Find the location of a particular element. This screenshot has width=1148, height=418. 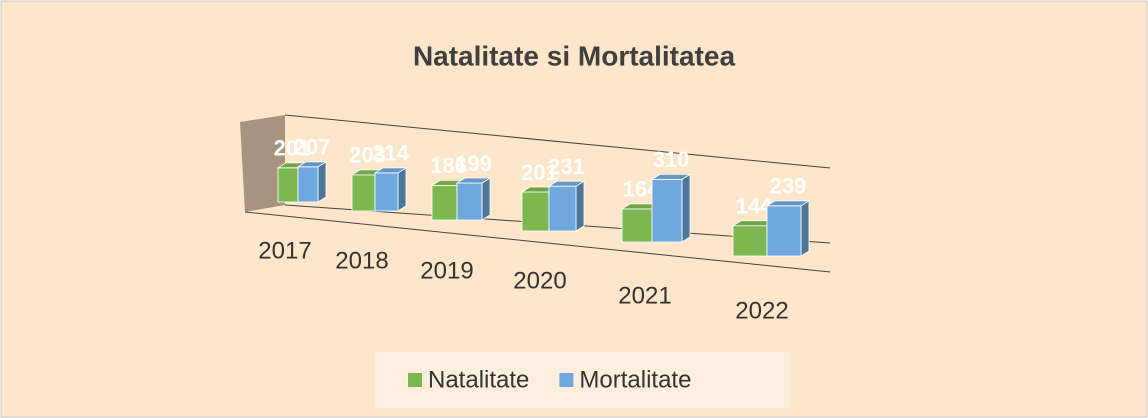

wall-edge is located at coordinates (557, 141).